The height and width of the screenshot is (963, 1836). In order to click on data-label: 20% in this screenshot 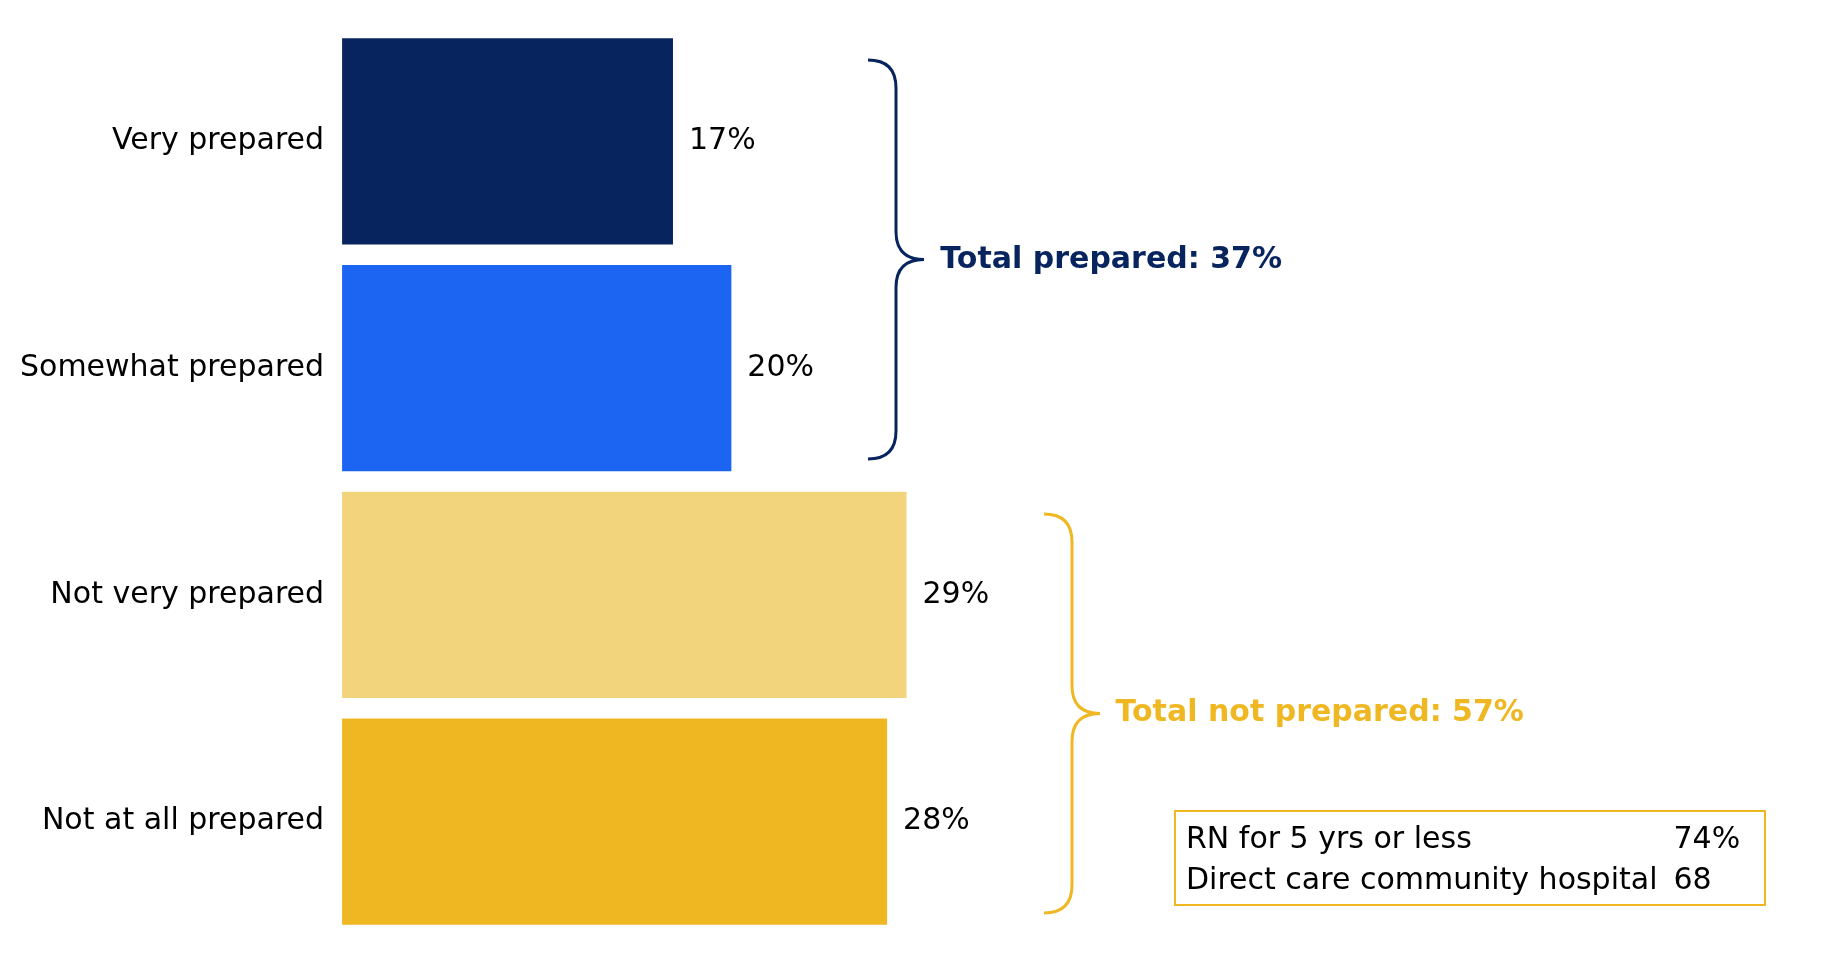, I will do `click(781, 365)`.